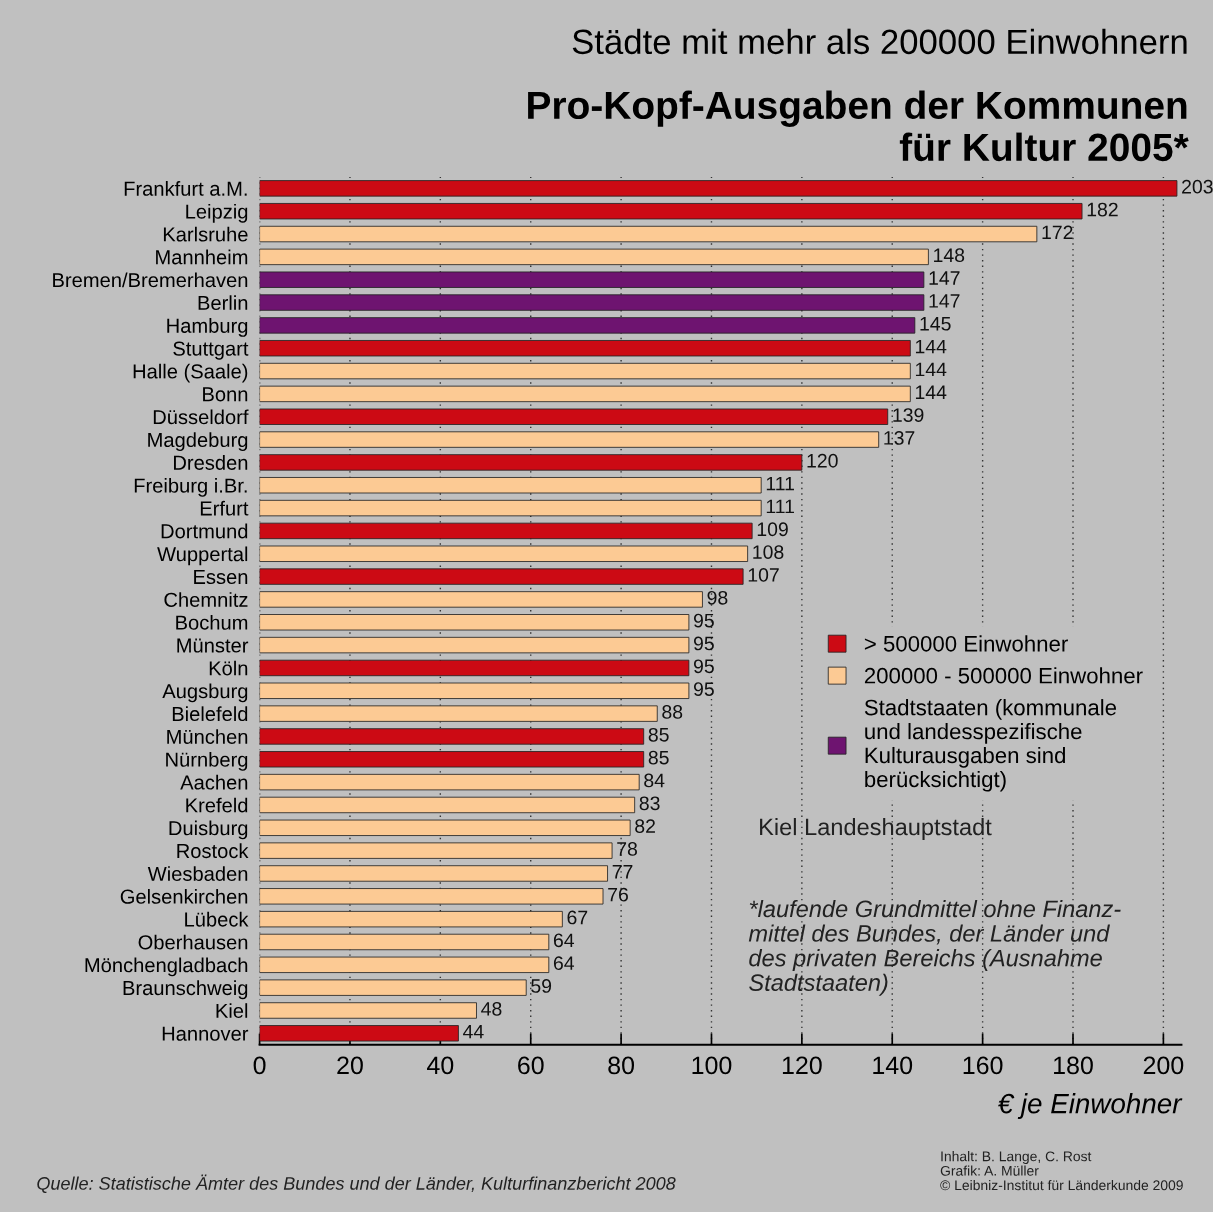 The image size is (1213, 1212). What do you see at coordinates (225, 394) in the screenshot?
I see `y-tick-label: Bonn` at bounding box center [225, 394].